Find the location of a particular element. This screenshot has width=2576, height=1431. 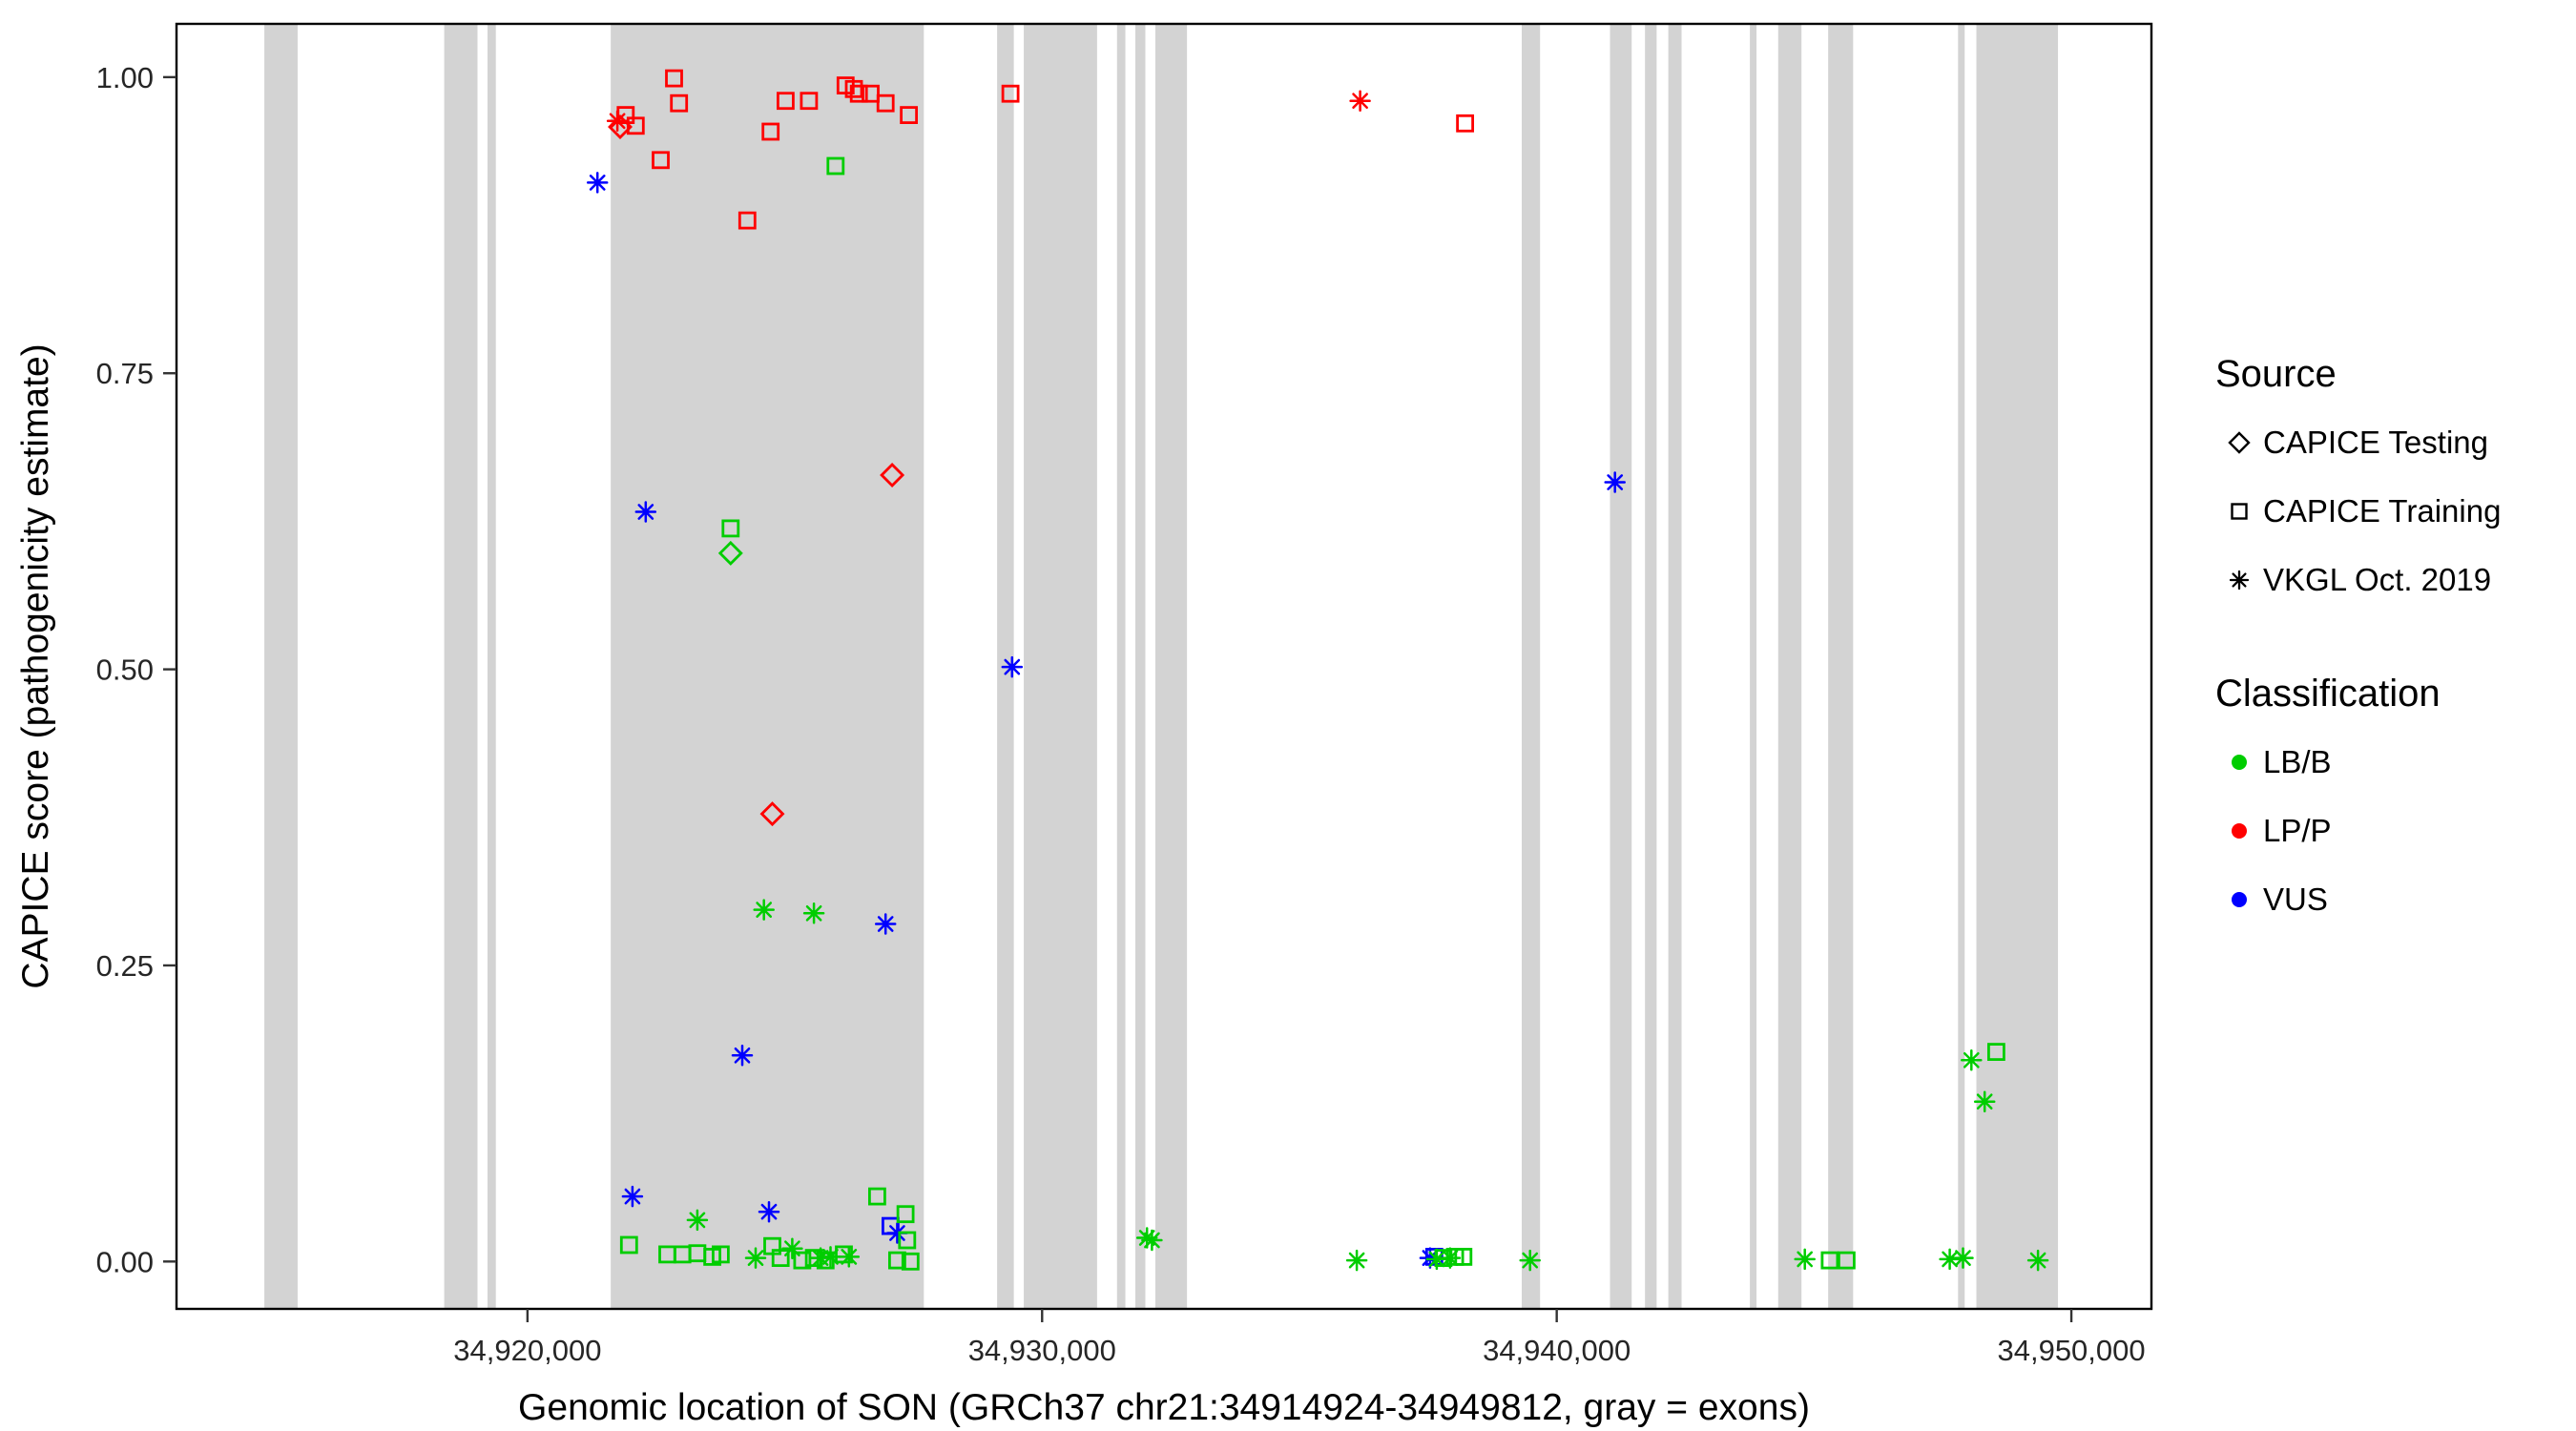

legend-item-label: LB/B is located at coordinates (2297, 761).